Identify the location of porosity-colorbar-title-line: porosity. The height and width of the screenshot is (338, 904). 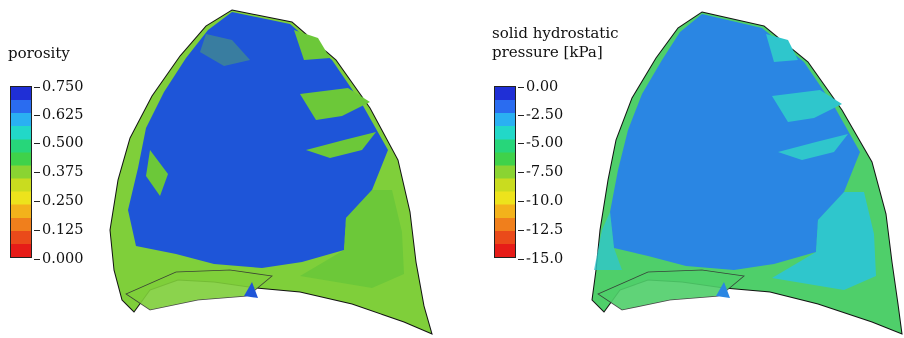
(39, 53).